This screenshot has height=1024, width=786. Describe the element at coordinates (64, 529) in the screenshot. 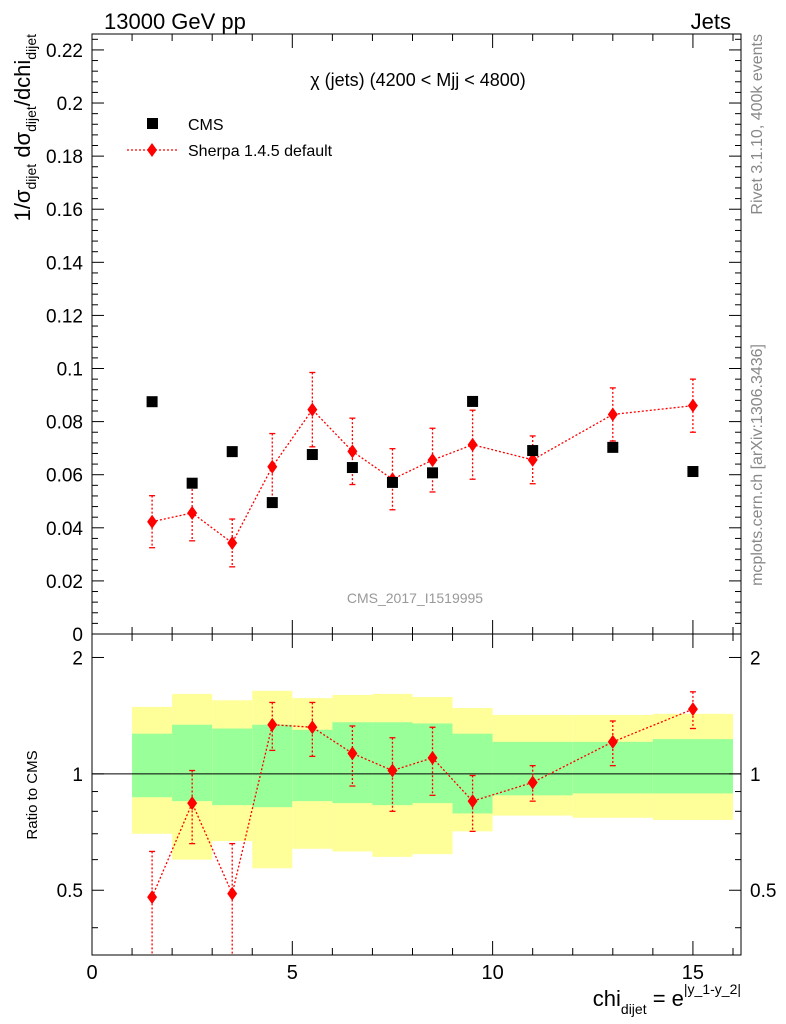

I see `main-y-tick-label: 0.04` at that location.